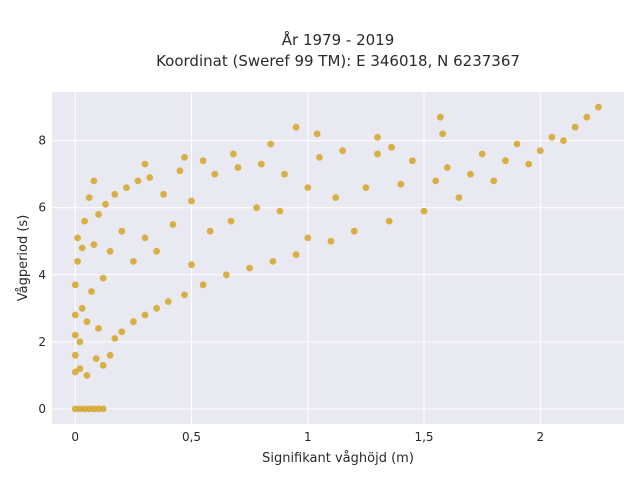 The width and height of the screenshot is (640, 480). What do you see at coordinates (540, 437) in the screenshot?
I see `x-tick-label-4: 2` at bounding box center [540, 437].